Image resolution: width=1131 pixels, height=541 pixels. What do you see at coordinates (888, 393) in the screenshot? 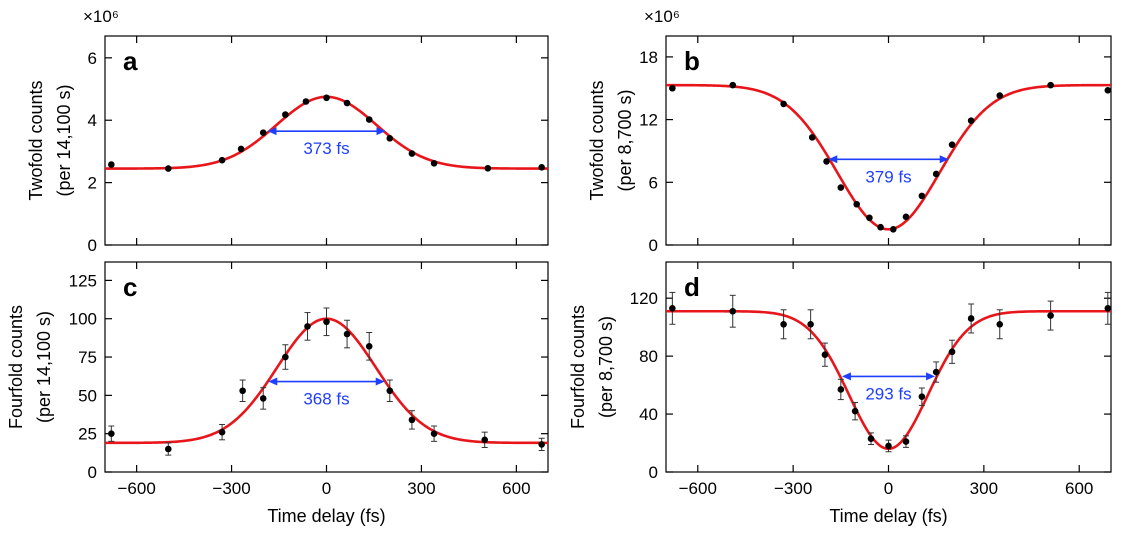
I see `fwhm-label: 293 fs` at bounding box center [888, 393].